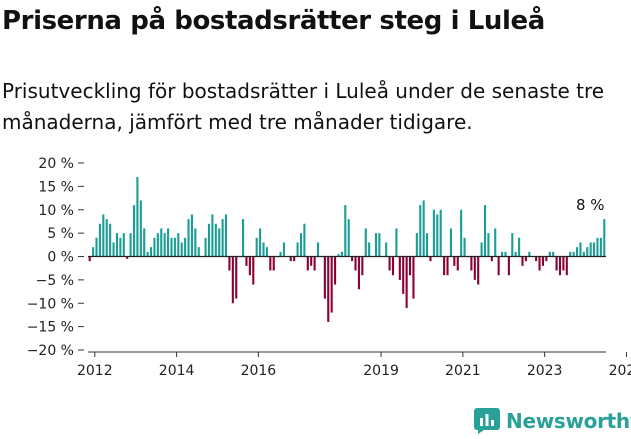 This screenshot has width=631, height=439. What do you see at coordinates (56, 211) in the screenshot?
I see `y-tick-label: 10 %` at bounding box center [56, 211].